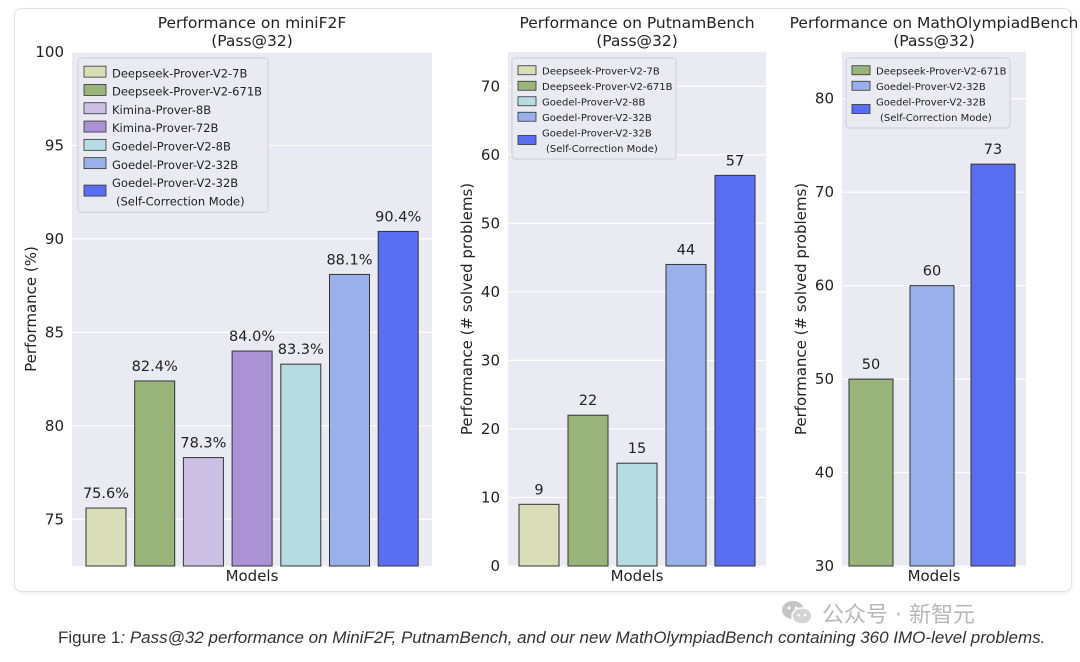  Describe the element at coordinates (171, 147) in the screenshot. I see `legend-label: Goedel-Prover-V2-8B` at that location.